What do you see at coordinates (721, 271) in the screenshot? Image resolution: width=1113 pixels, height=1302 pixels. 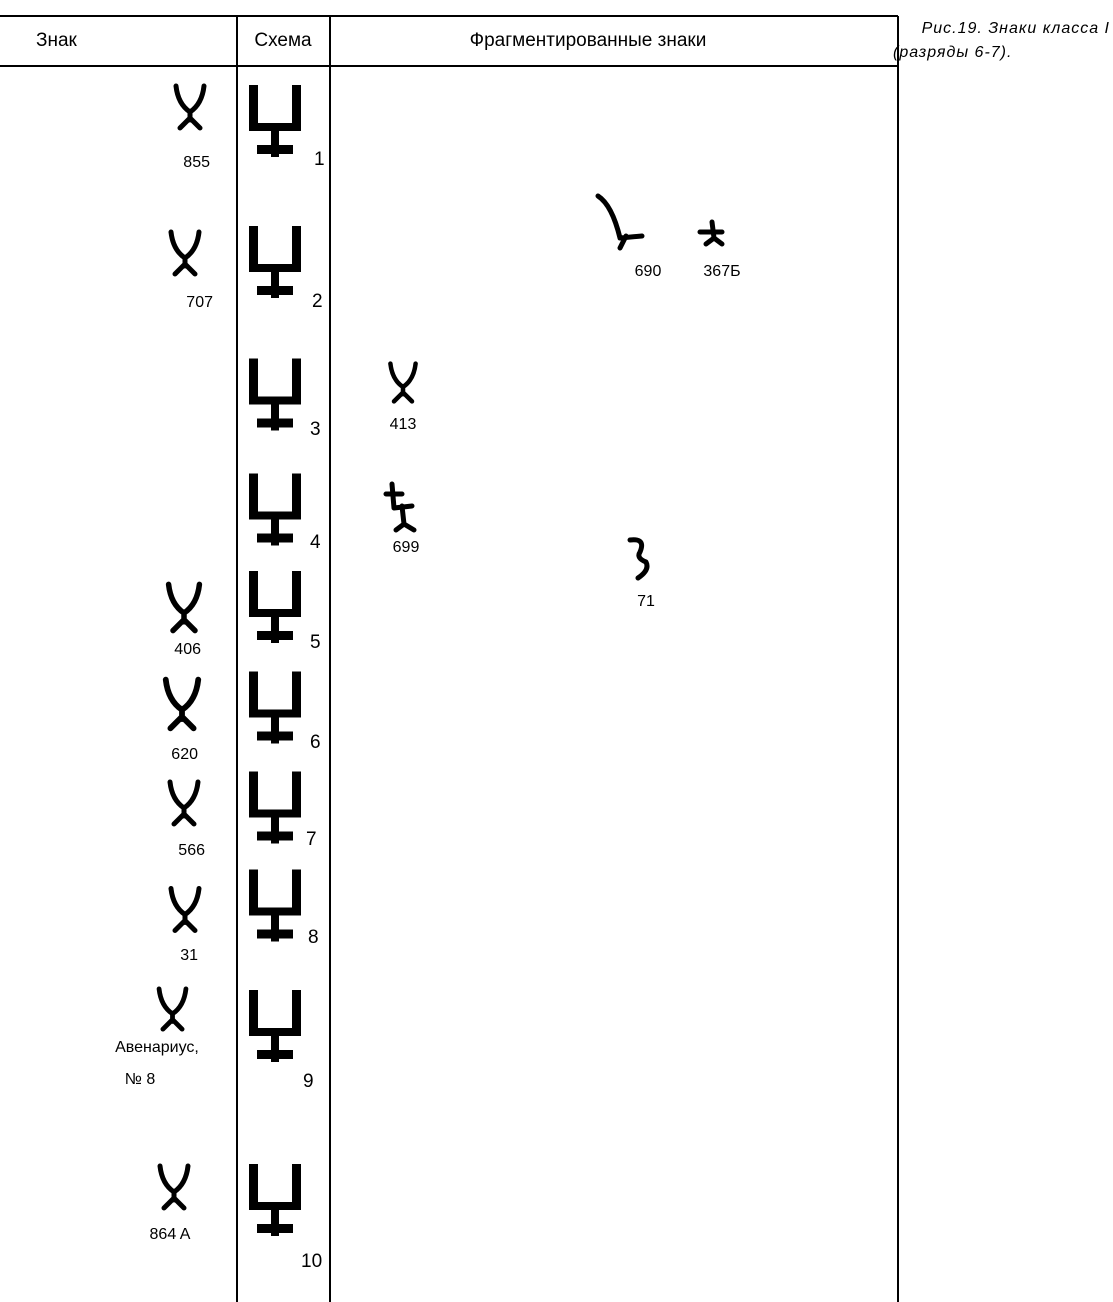 I see `fragment-label: 367Б` at bounding box center [721, 271].